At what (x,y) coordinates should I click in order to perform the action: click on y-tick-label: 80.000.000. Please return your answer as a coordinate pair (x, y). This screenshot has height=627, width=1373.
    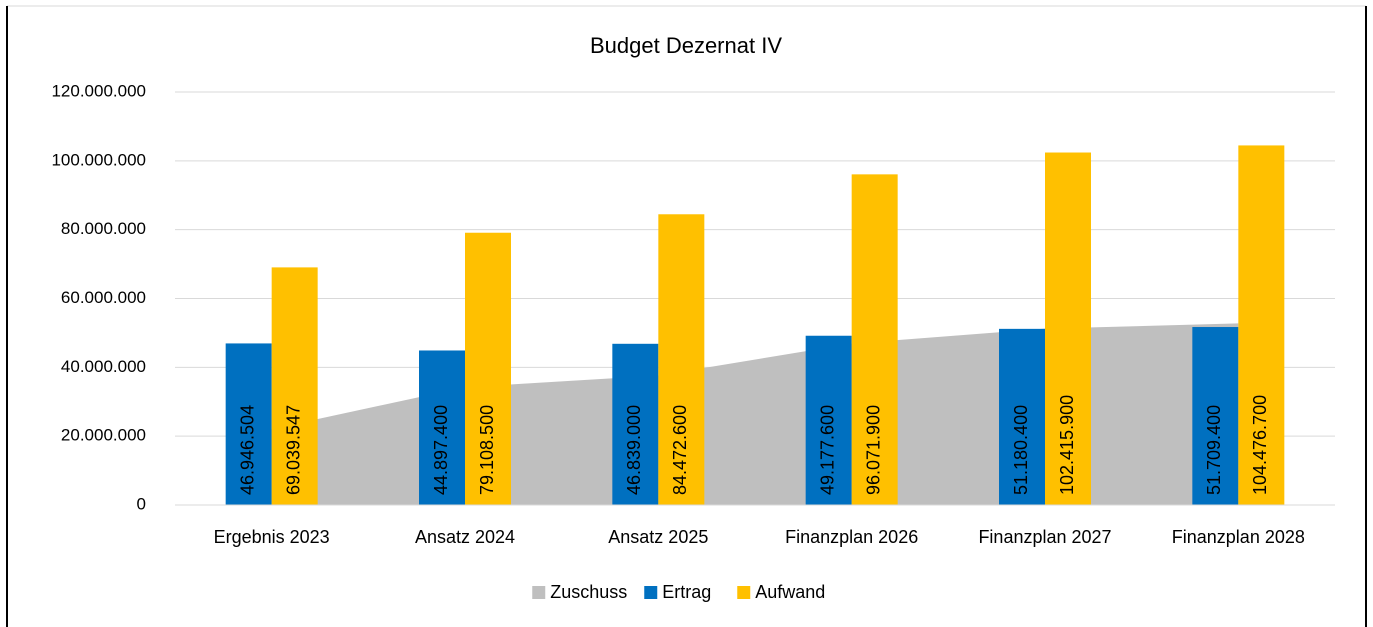
    Looking at the image, I should click on (103, 228).